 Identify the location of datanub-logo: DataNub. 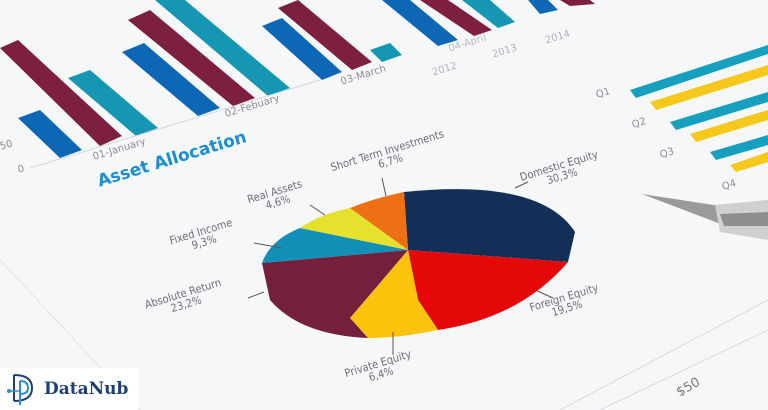
(69, 389).